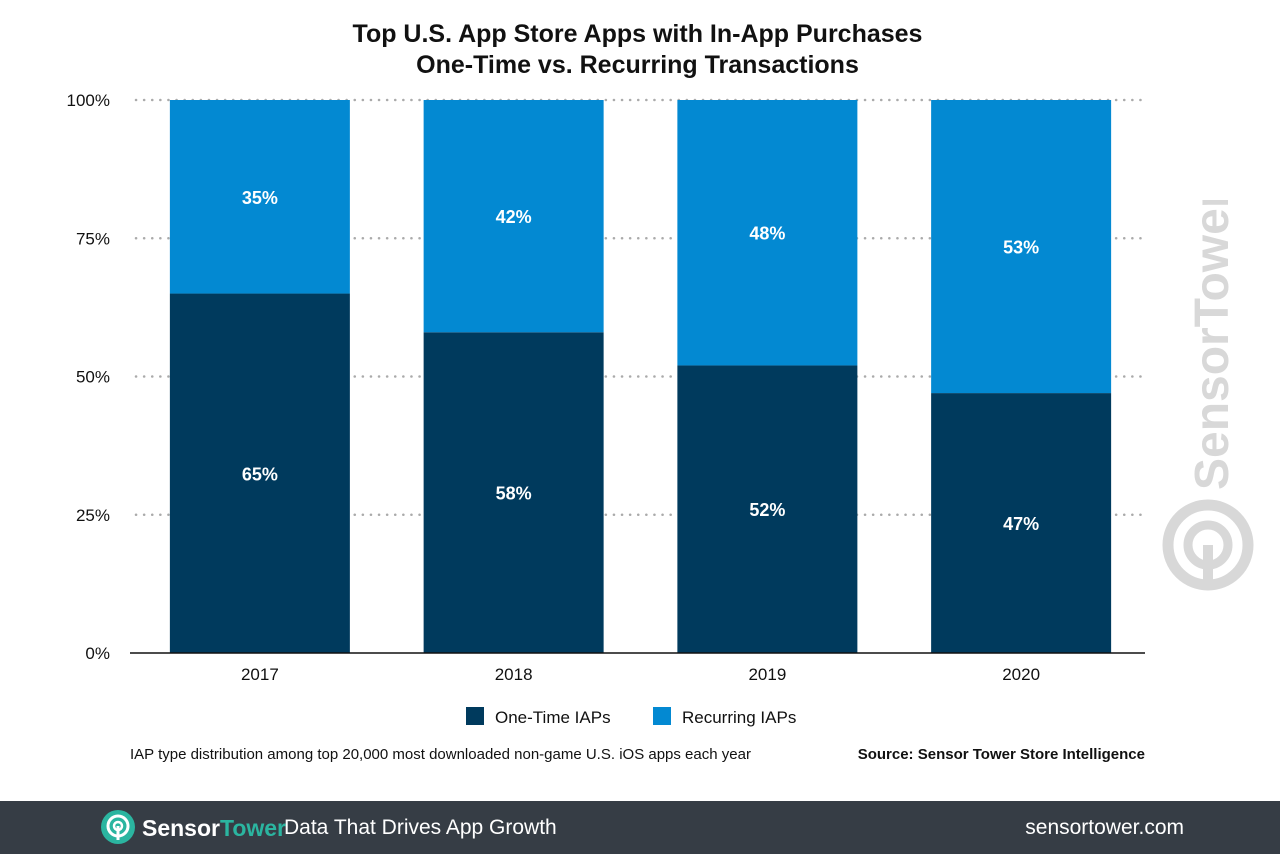 The width and height of the screenshot is (1280, 854). What do you see at coordinates (93, 238) in the screenshot?
I see `y-tick-label: 75%` at bounding box center [93, 238].